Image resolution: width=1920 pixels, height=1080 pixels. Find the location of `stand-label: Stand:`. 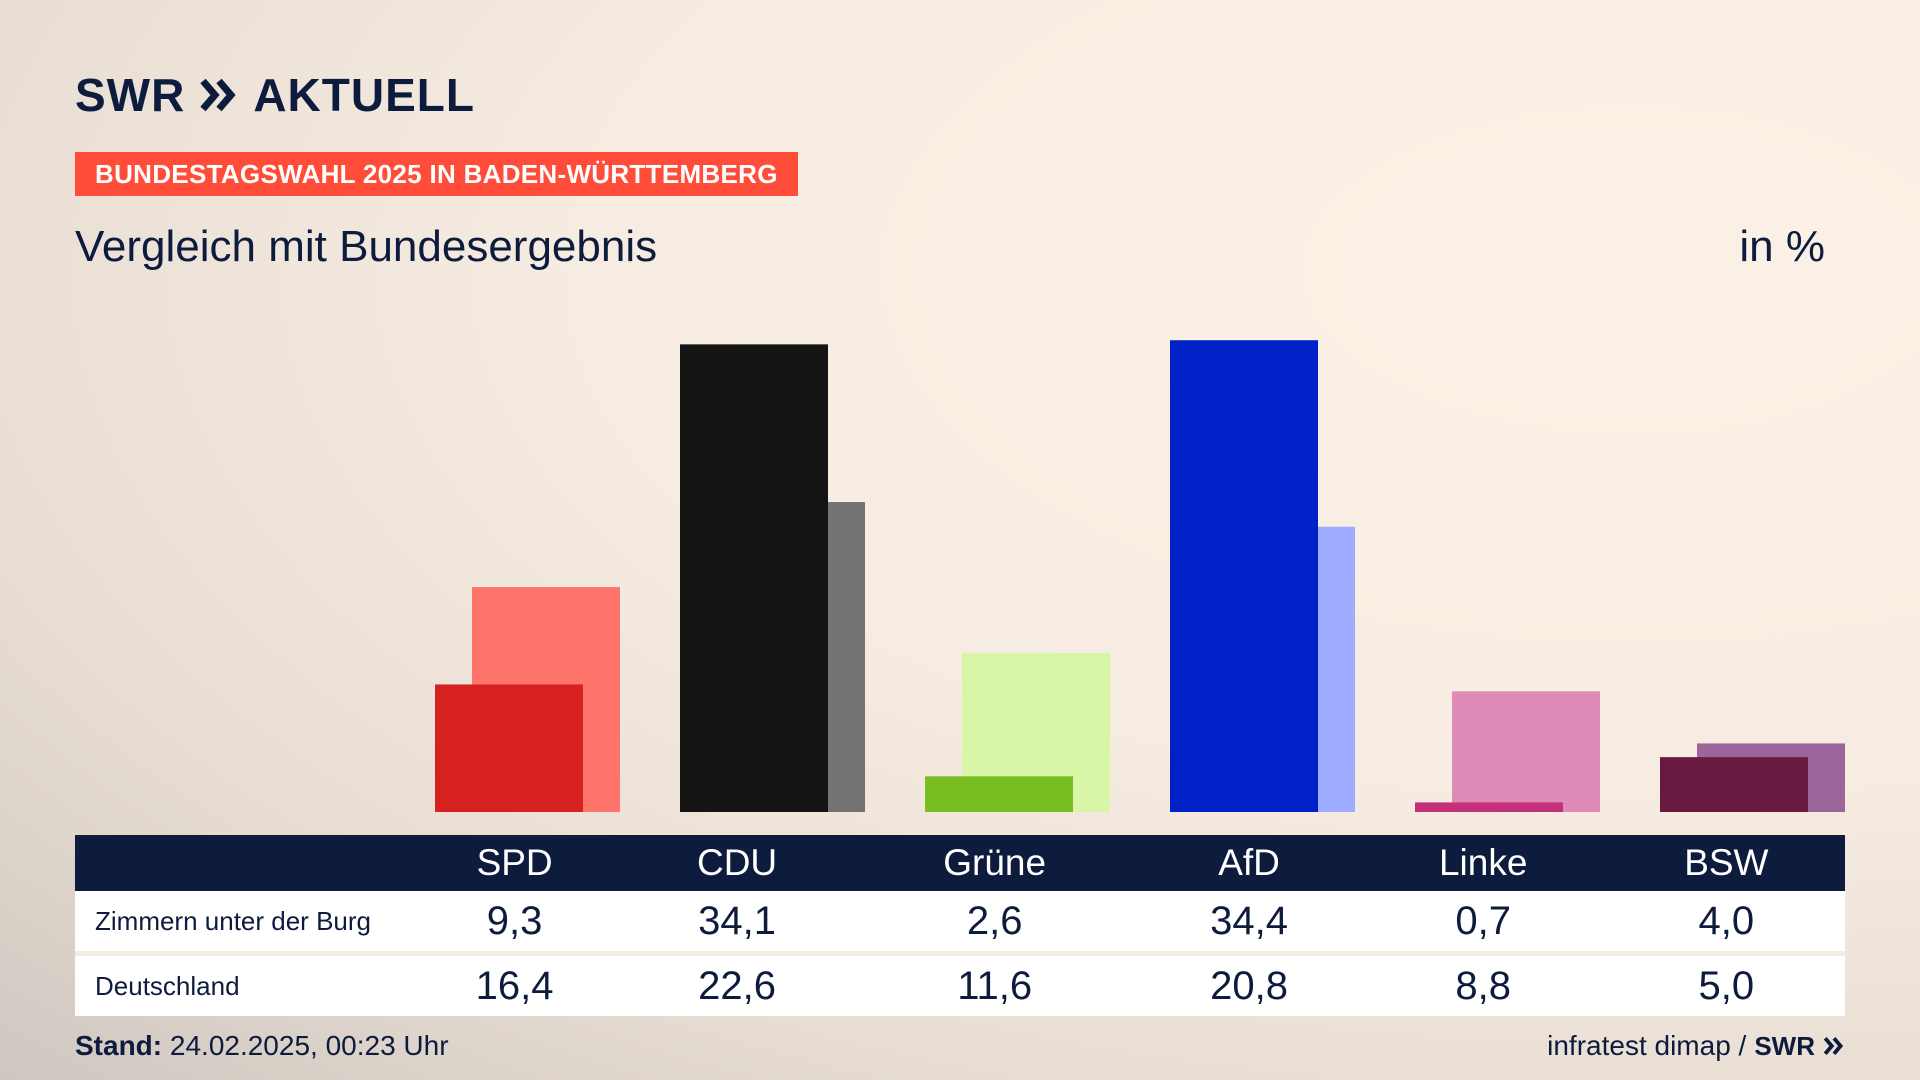

stand-label: Stand: is located at coordinates (119, 1045).